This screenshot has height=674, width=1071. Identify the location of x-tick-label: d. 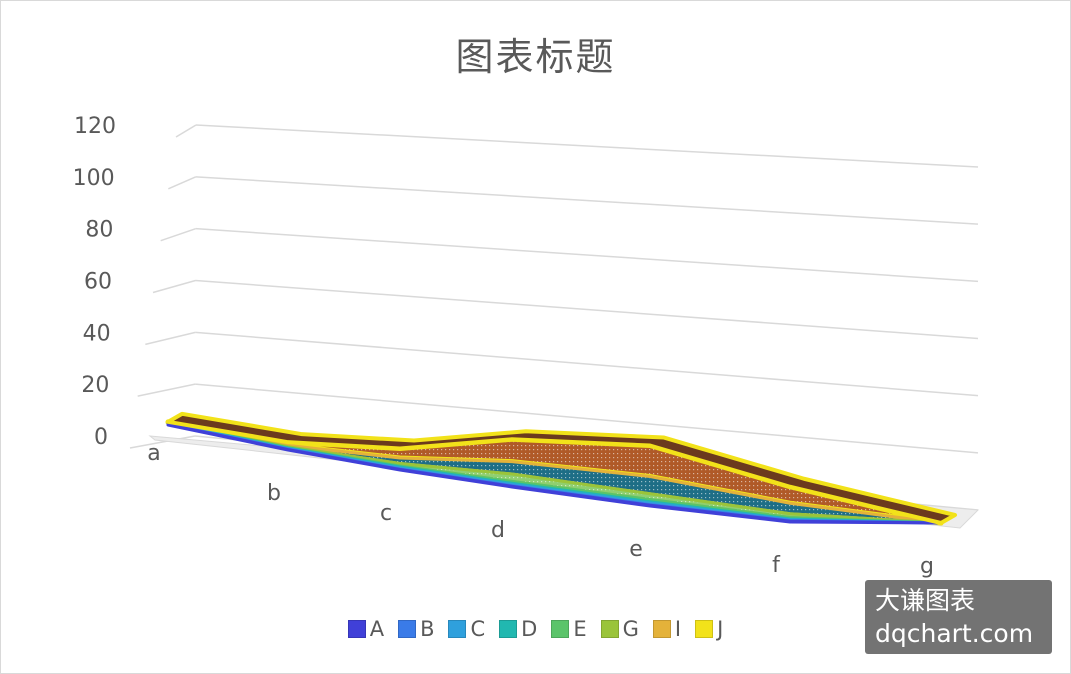
(498, 530).